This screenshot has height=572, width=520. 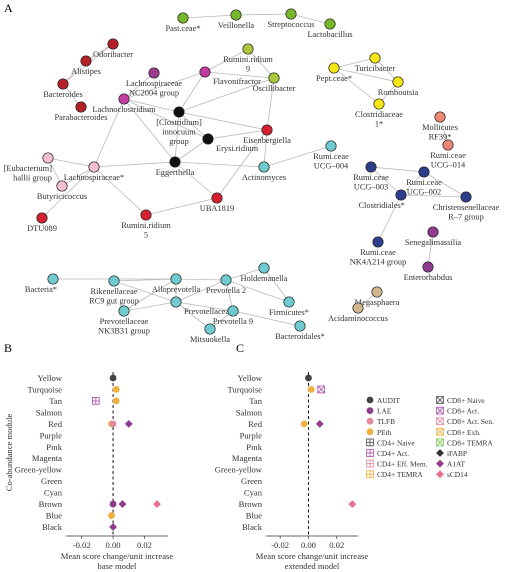 I want to click on y-tick-label: Blue, so click(x=254, y=516).